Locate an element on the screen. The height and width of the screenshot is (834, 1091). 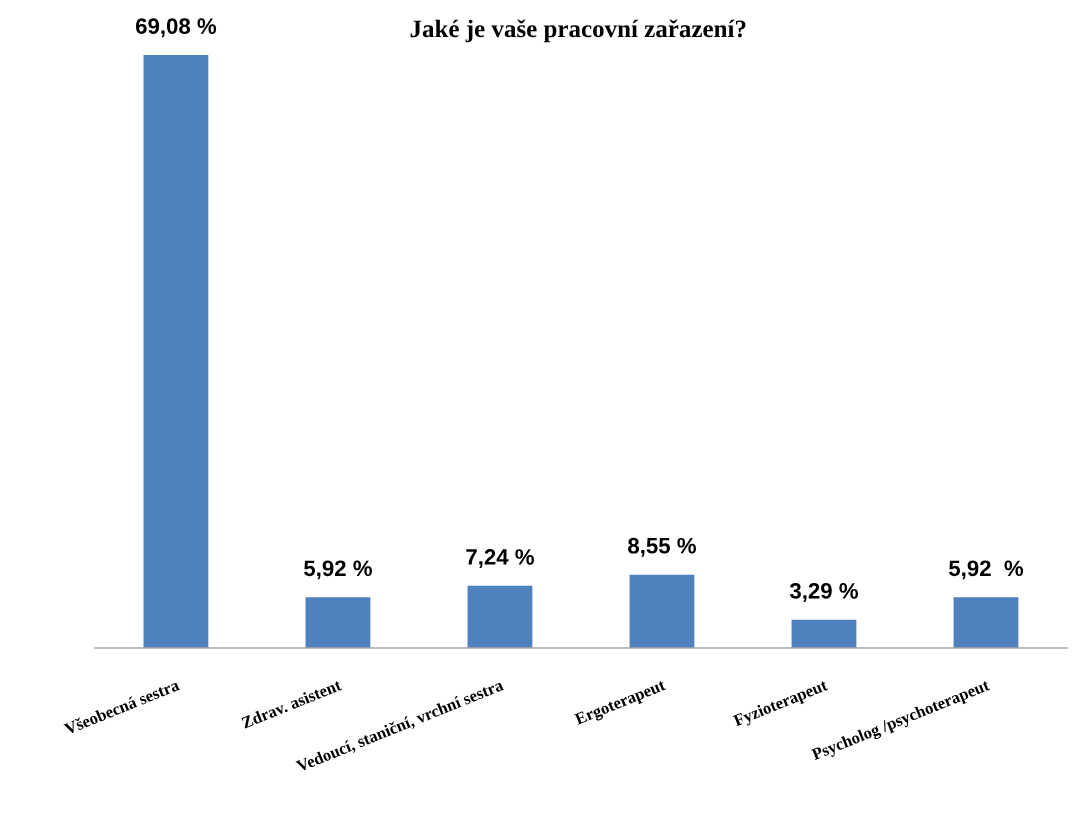
data-label: 69,08 % is located at coordinates (176, 28).